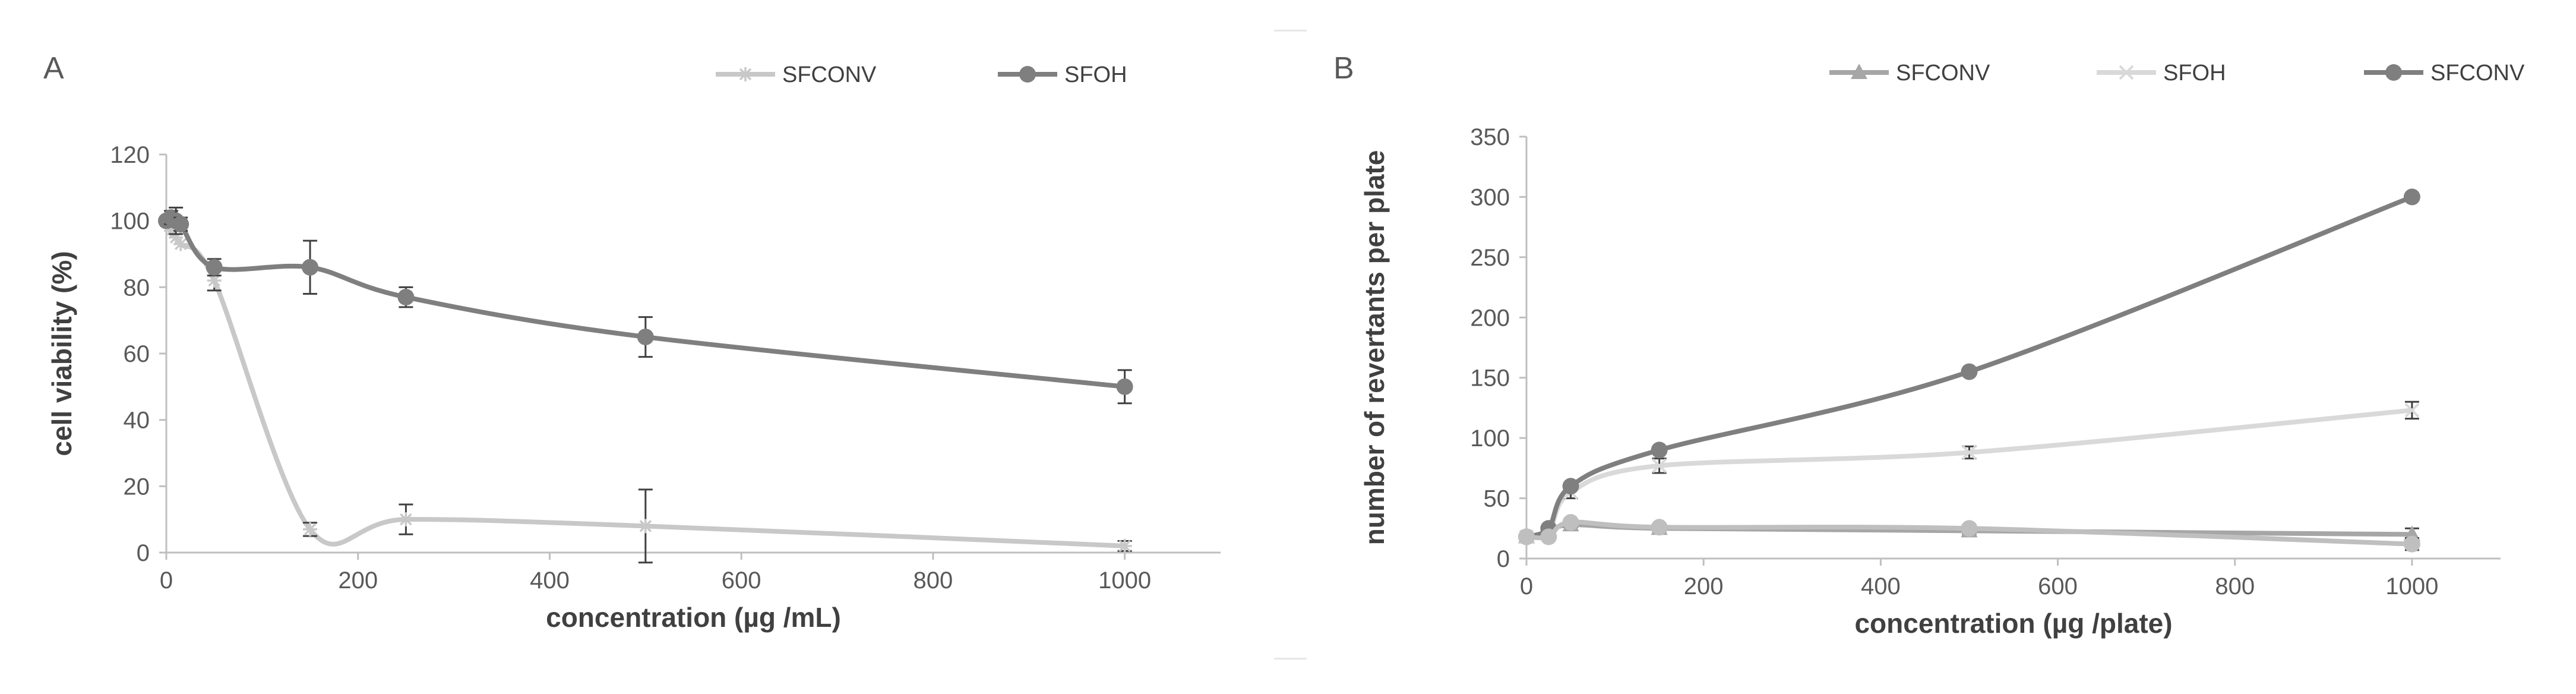 Image resolution: width=2576 pixels, height=694 pixels. Describe the element at coordinates (693, 617) in the screenshot. I see `x-axis-title: concentration (µg /mL)` at that location.